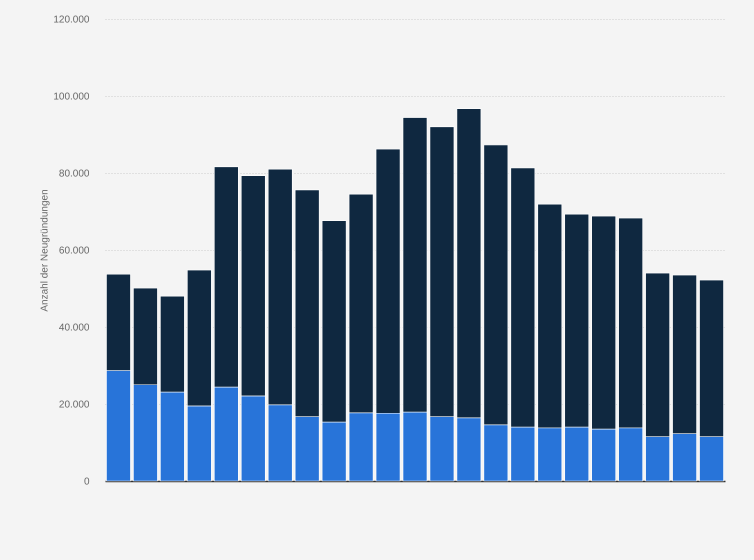  I want to click on y-tick-label: 0, so click(87, 482).